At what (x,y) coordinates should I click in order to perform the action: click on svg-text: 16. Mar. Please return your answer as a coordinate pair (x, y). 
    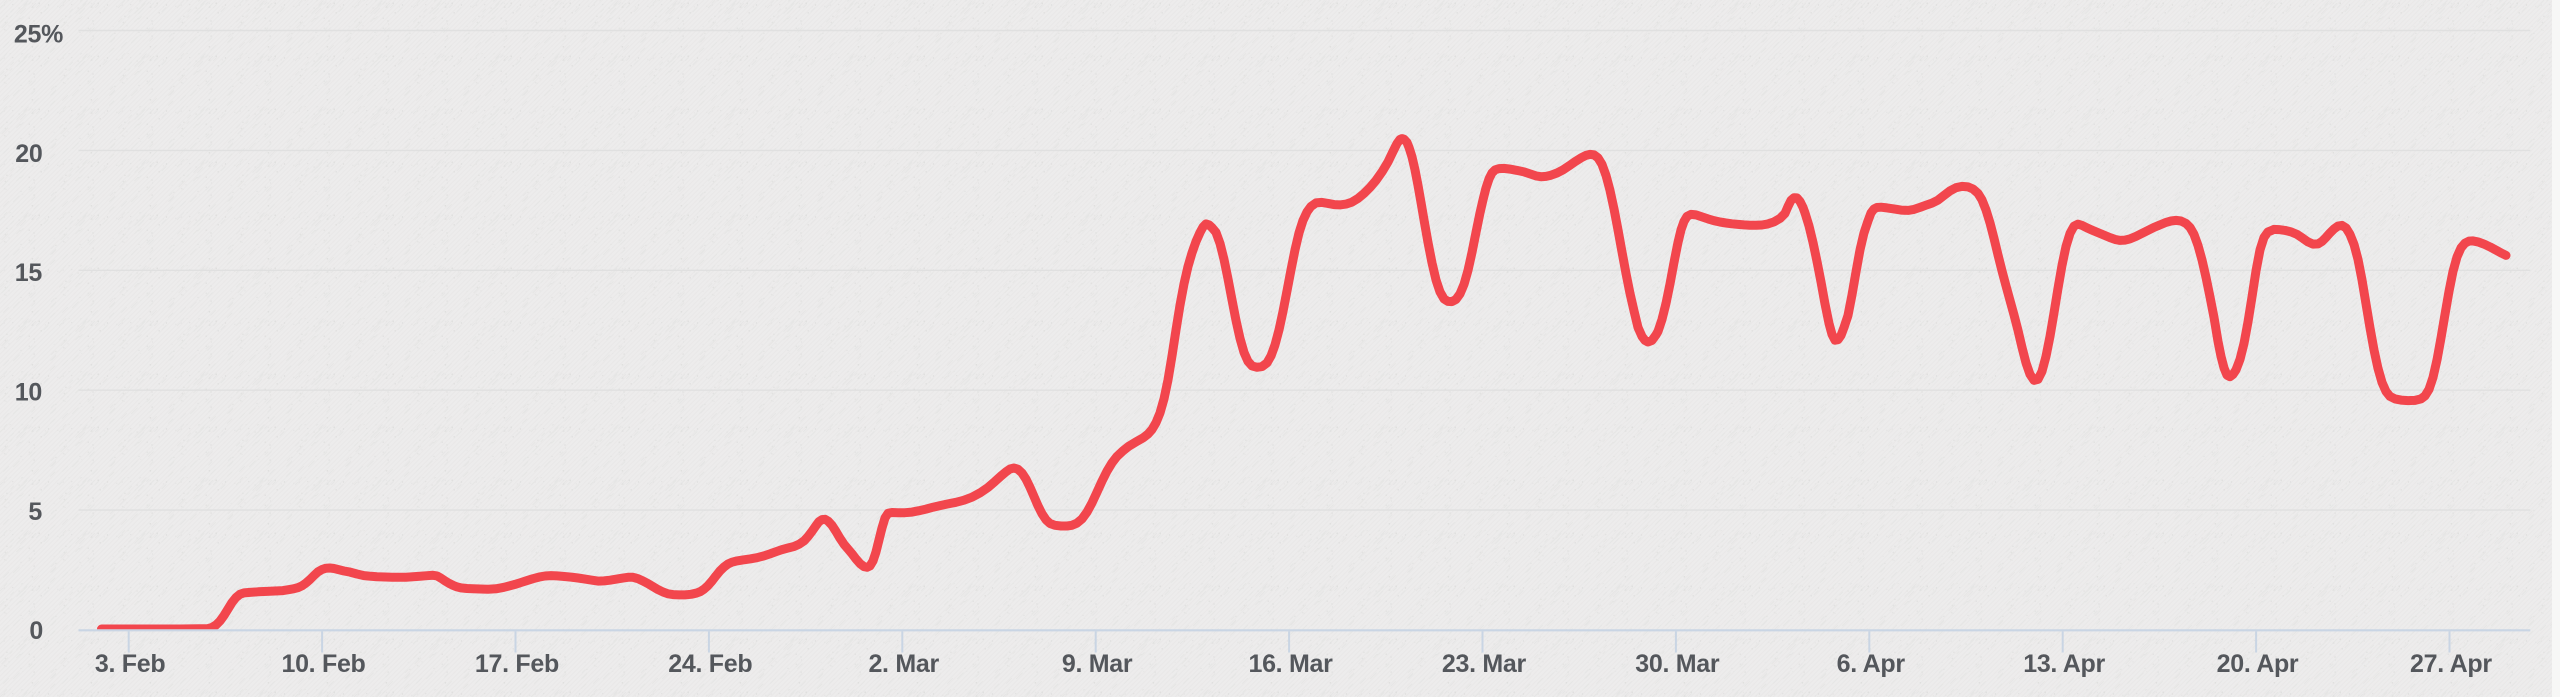
    Looking at the image, I should click on (1290, 664).